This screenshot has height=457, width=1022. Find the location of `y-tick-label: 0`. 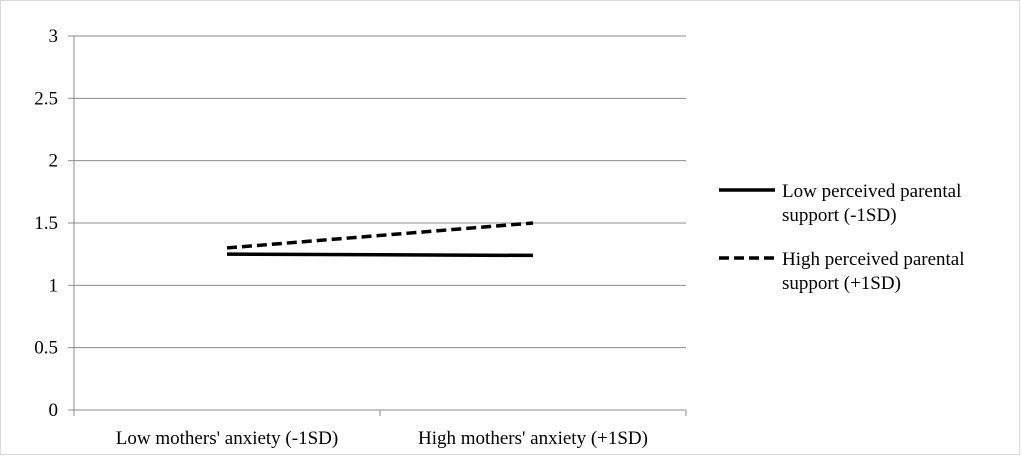

y-tick-label: 0 is located at coordinates (54, 410).